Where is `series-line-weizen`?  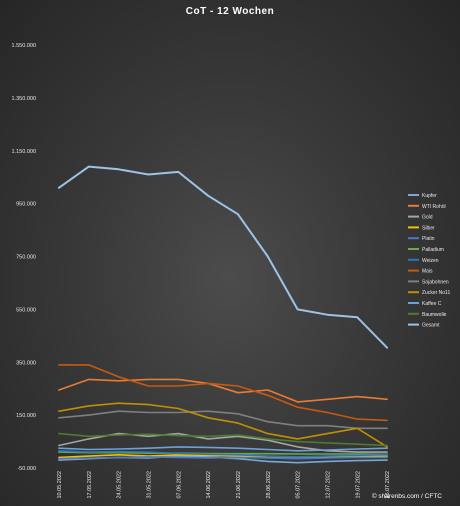 series-line-weizen is located at coordinates (223, 453).